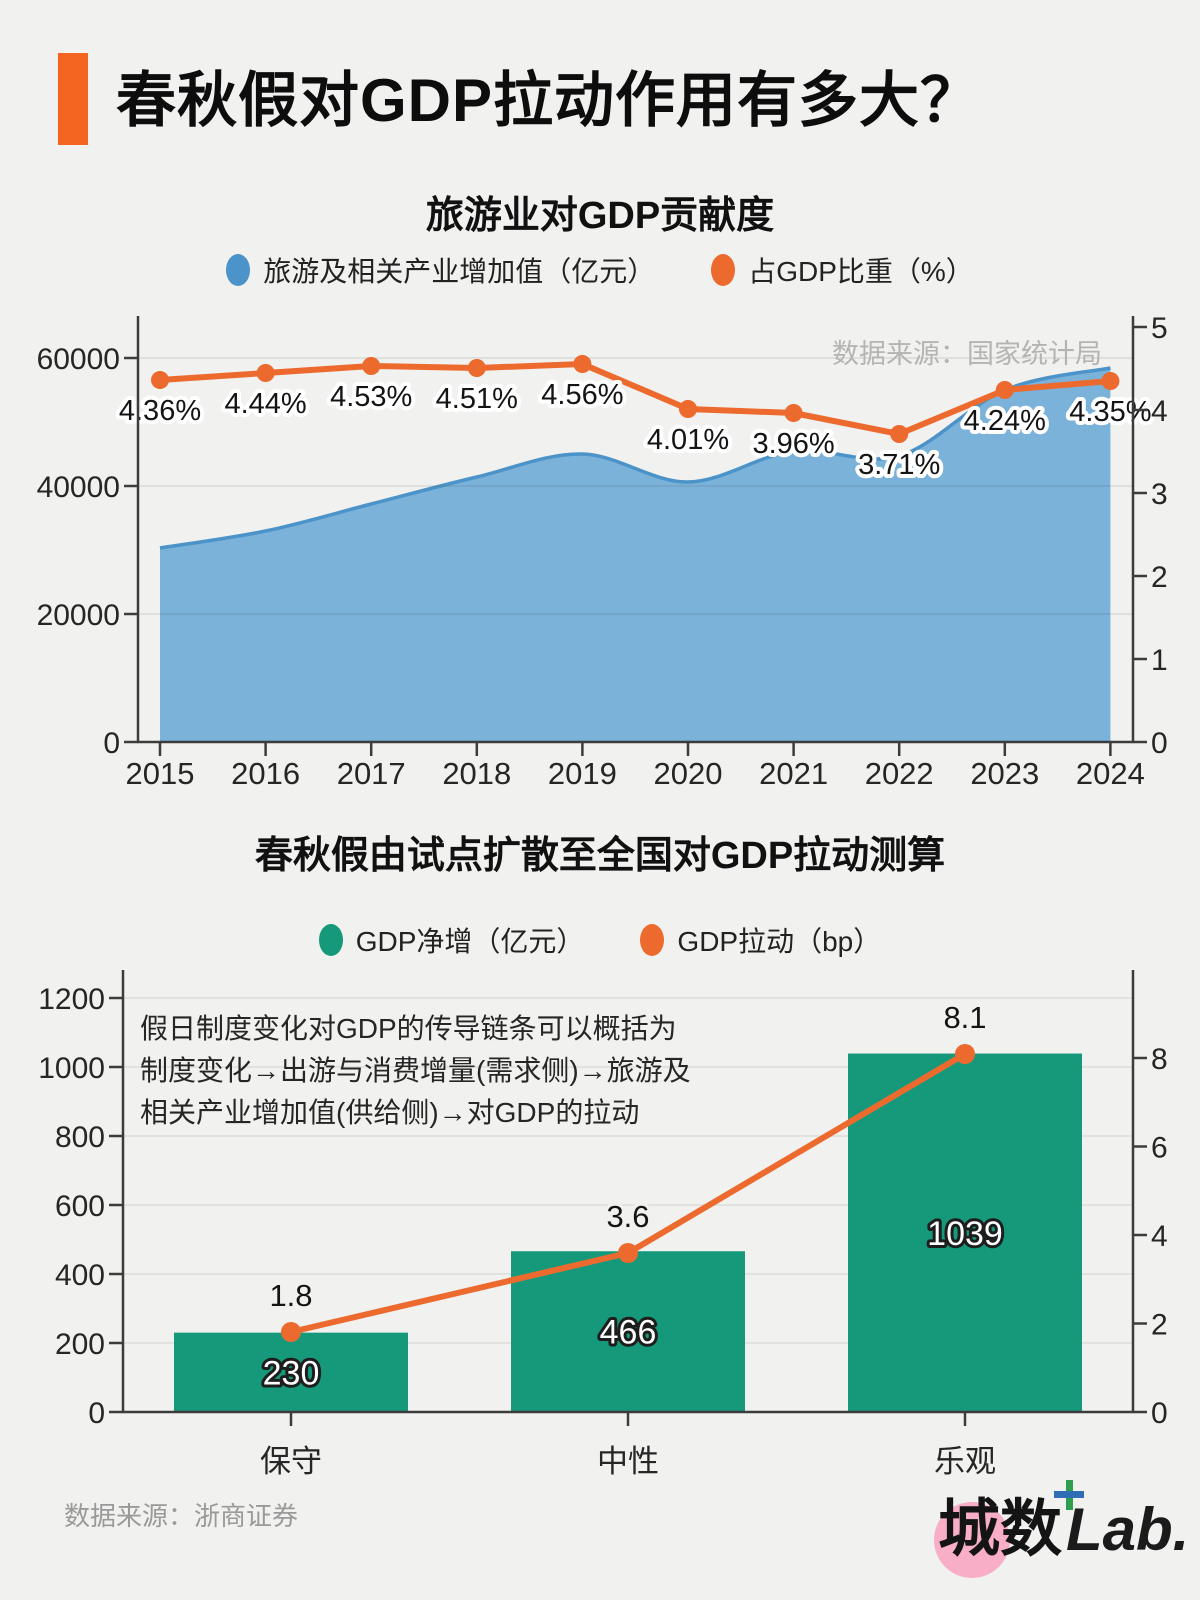 Image resolution: width=1200 pixels, height=1600 pixels. I want to click on chart1-legend: 旅游及相关产业增加值（亿元） 占GDP比重（%）, so click(600, 270).